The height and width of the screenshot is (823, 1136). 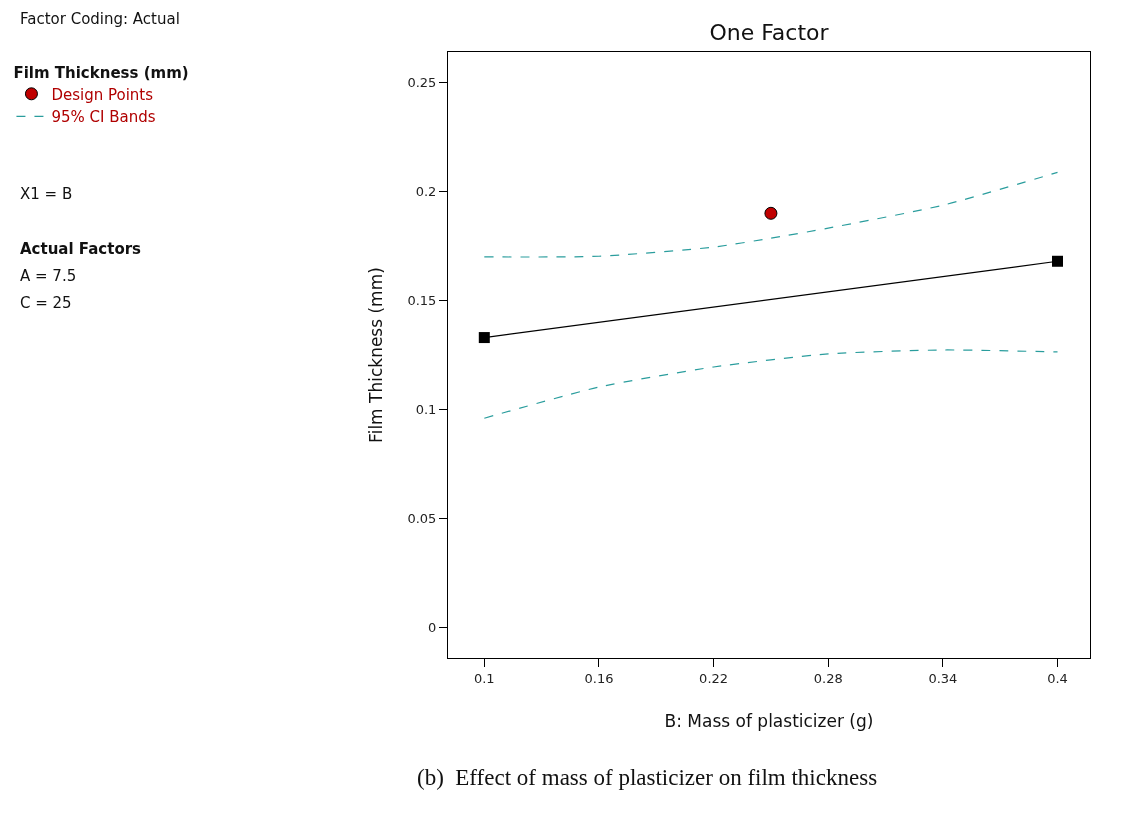 What do you see at coordinates (1057, 678) in the screenshot?
I see `x-tick-label: 0.4` at bounding box center [1057, 678].